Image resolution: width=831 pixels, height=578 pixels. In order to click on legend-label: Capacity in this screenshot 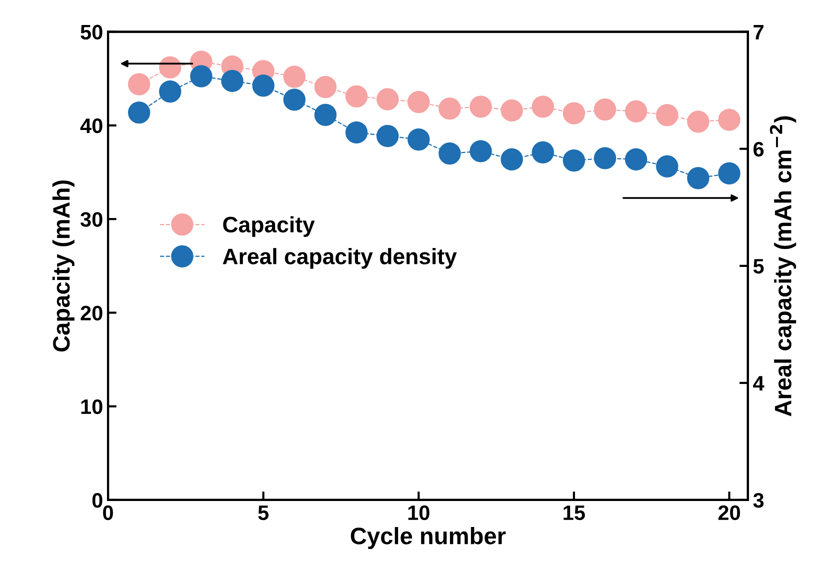, I will do `click(269, 226)`.